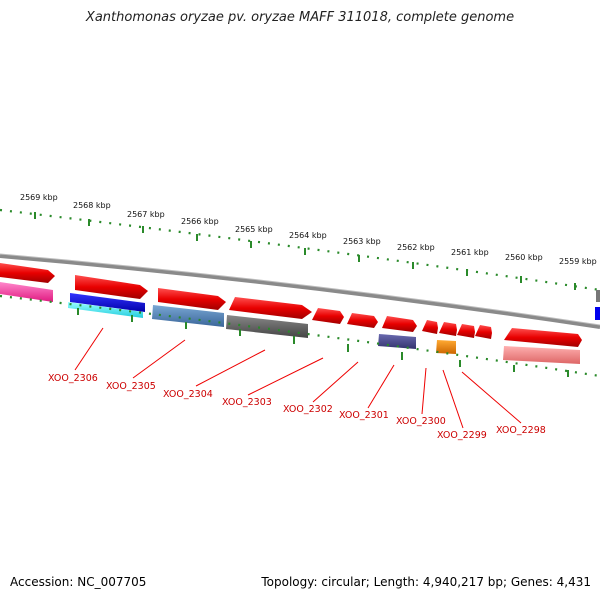  Describe the element at coordinates (598, 296) in the screenshot. I see `gene-block-gray-edge` at that location.